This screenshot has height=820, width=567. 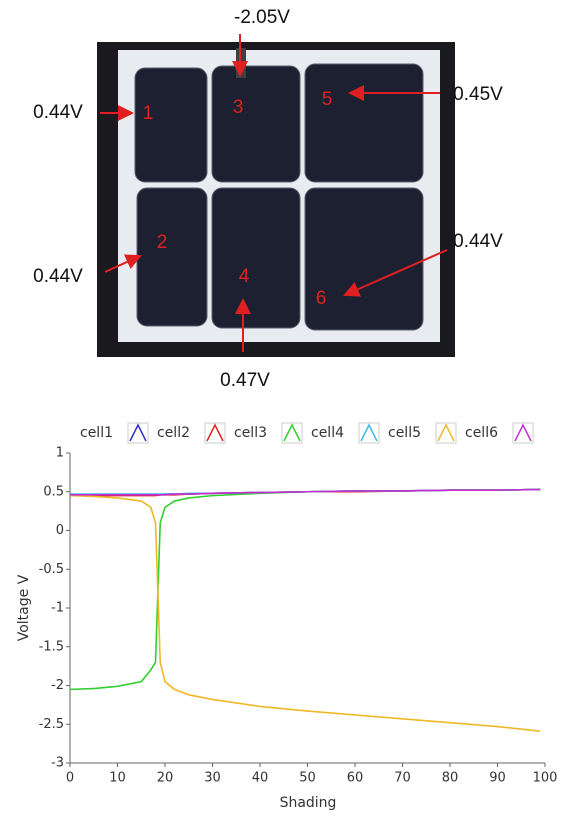 I want to click on legend-label: cell2, so click(x=173, y=433).